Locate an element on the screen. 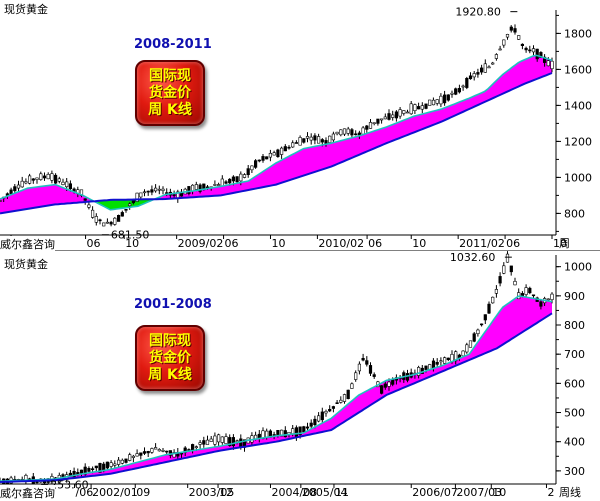 The height and width of the screenshot is (501, 600). chart-title-top: 现货黄金 is located at coordinates (26, 9).